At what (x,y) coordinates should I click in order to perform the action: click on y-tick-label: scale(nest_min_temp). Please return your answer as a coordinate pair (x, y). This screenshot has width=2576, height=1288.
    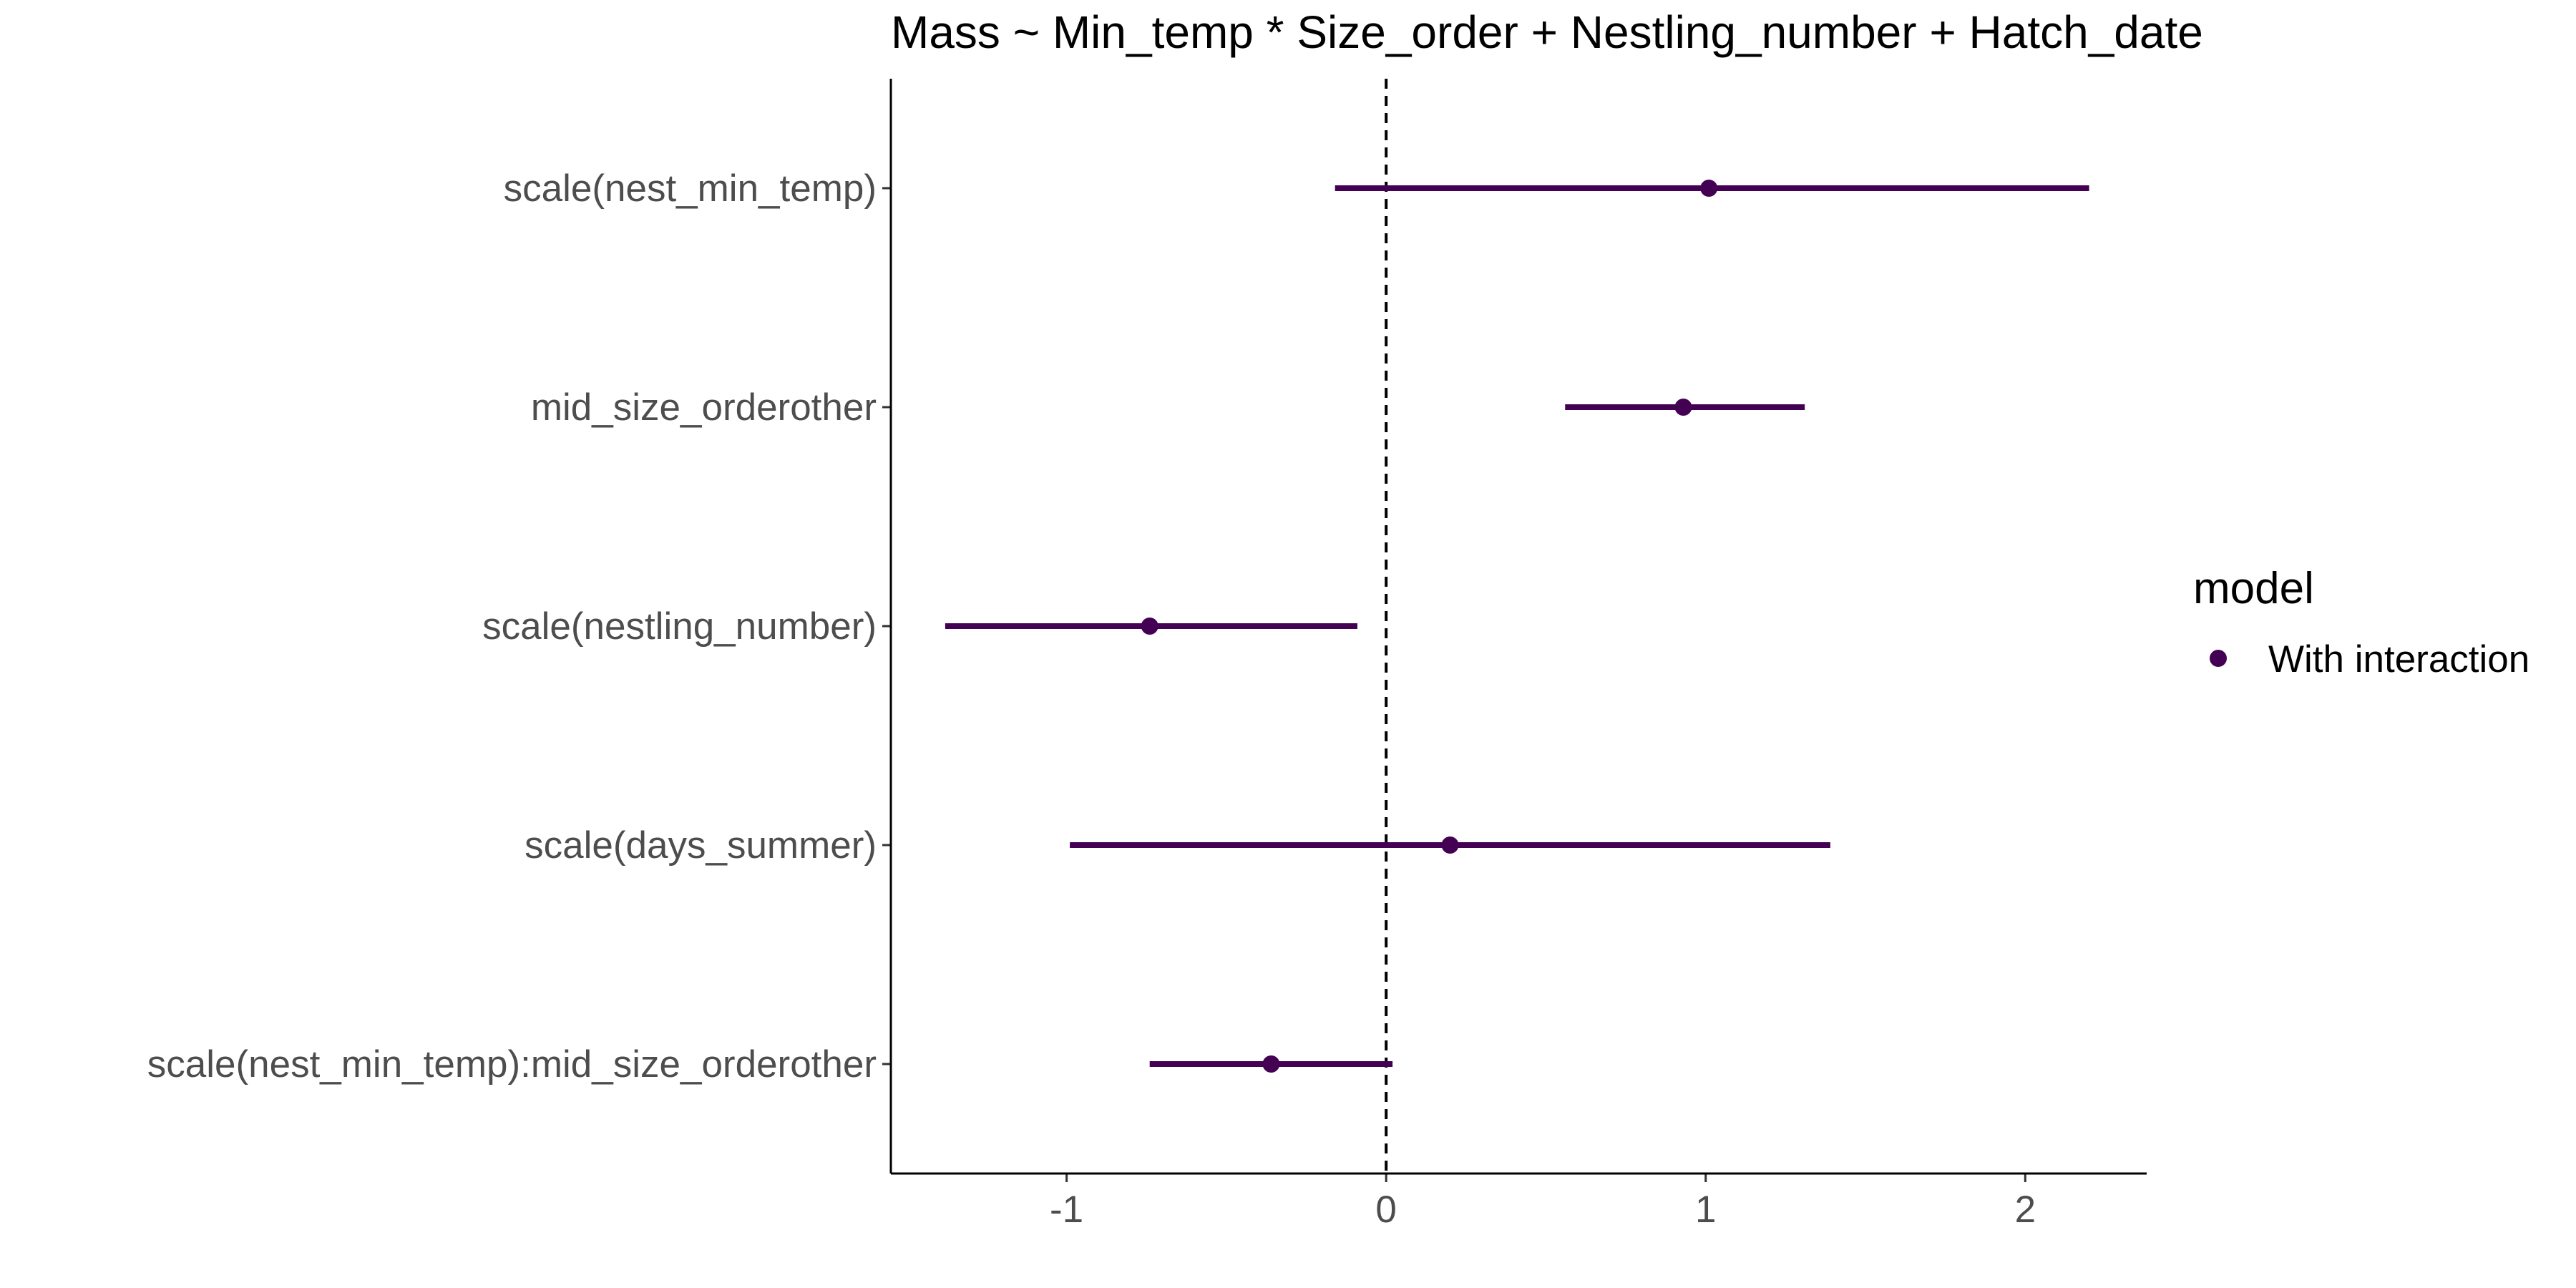
    Looking at the image, I should click on (690, 188).